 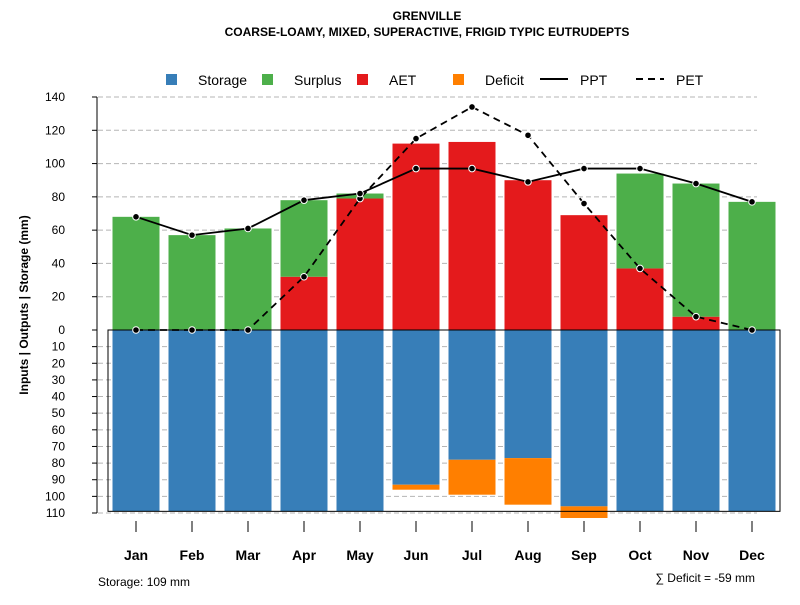 What do you see at coordinates (472, 555) in the screenshot?
I see `x-tick-label: Jul` at bounding box center [472, 555].